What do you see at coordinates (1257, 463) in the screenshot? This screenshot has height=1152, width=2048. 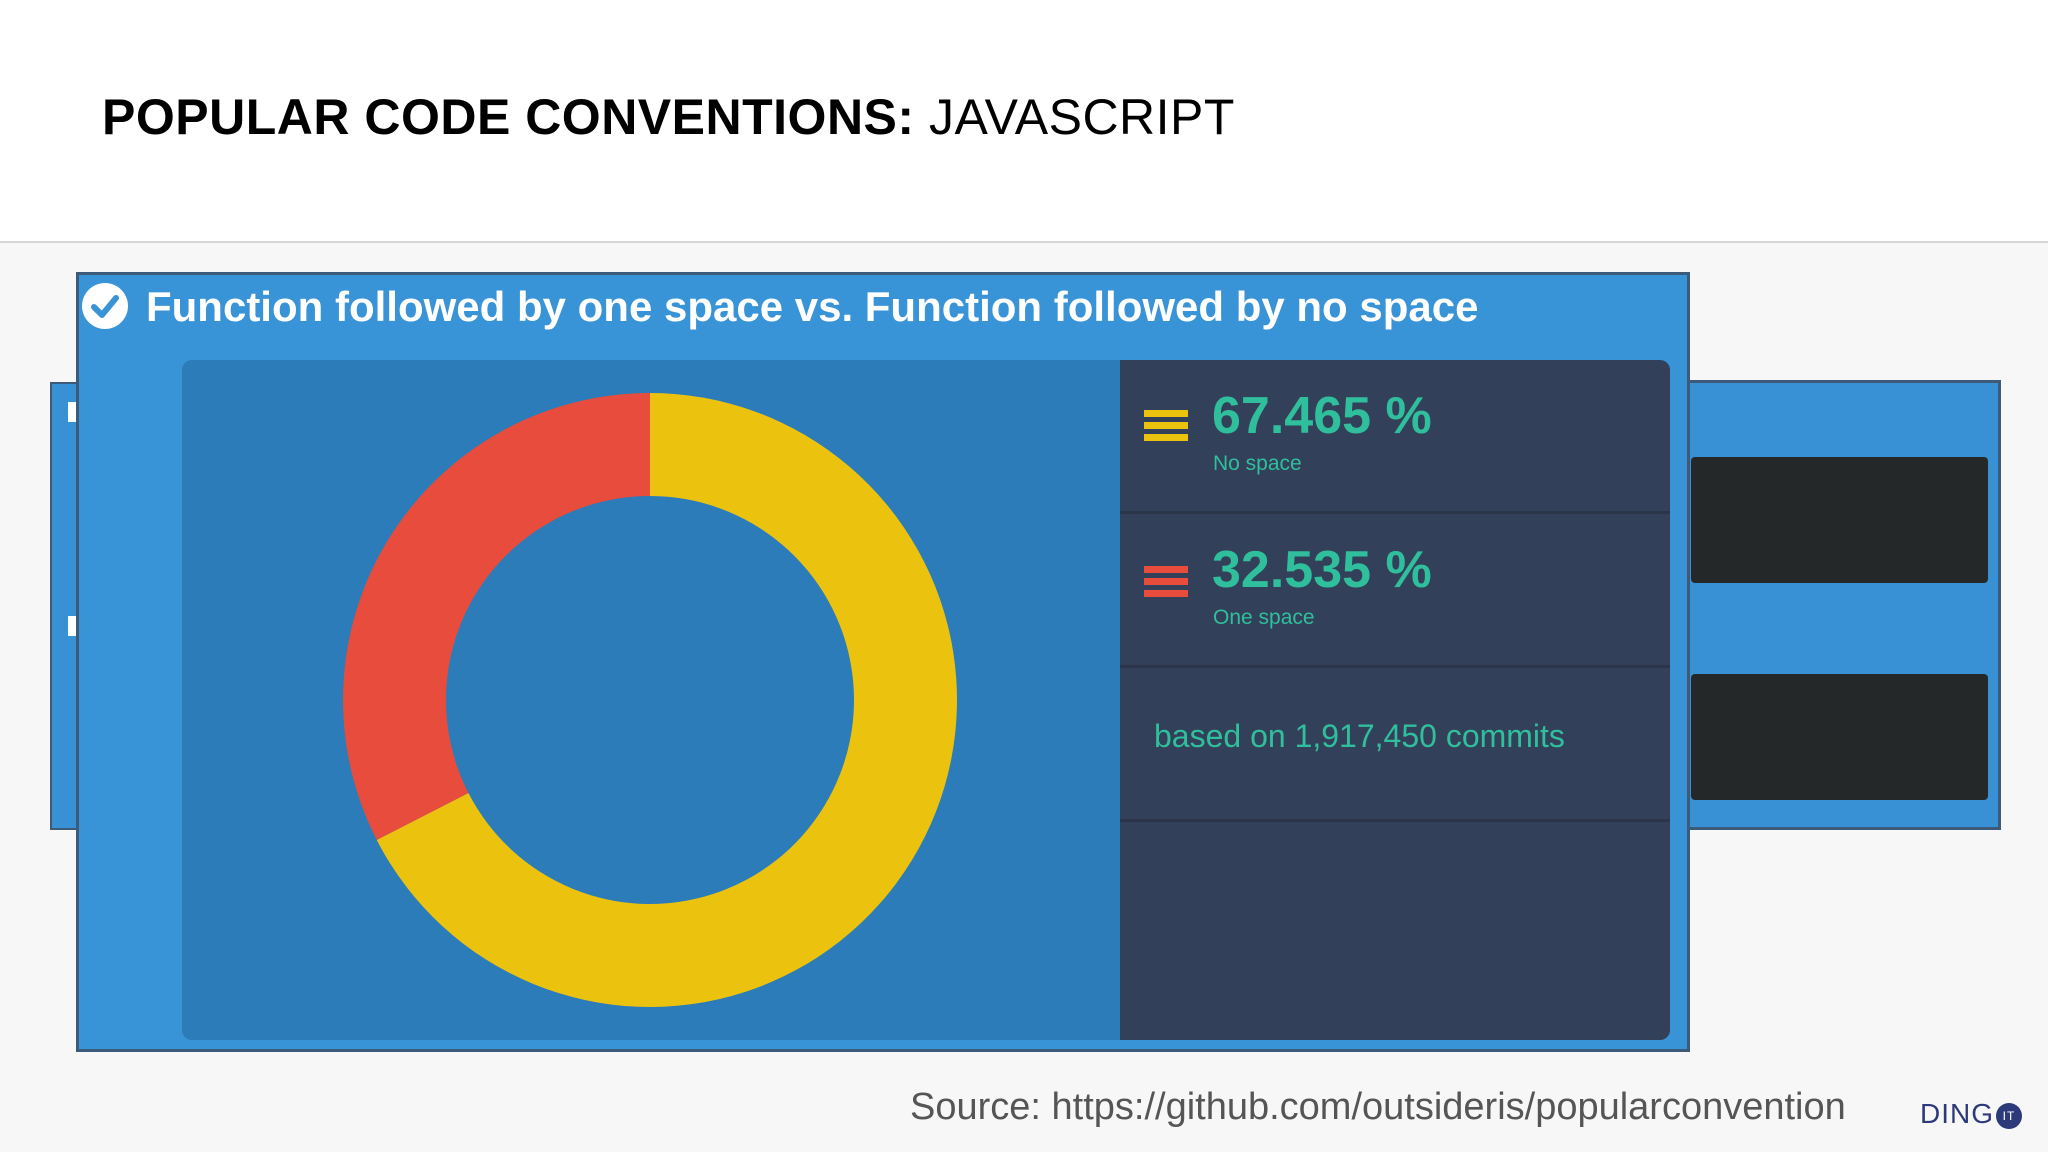 I see `stat-label-no-space: No space` at bounding box center [1257, 463].